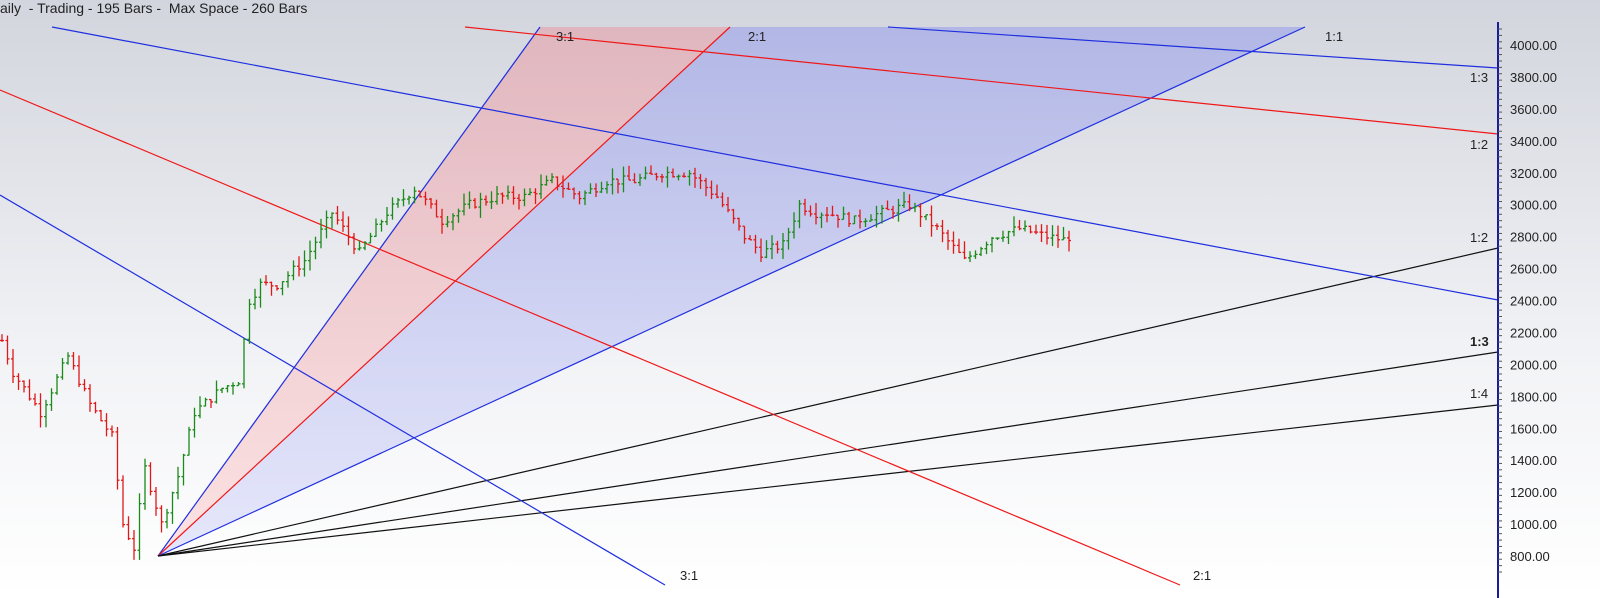 The width and height of the screenshot is (1600, 598). I want to click on fan-label-3-1-bottom: 3:1, so click(689, 575).